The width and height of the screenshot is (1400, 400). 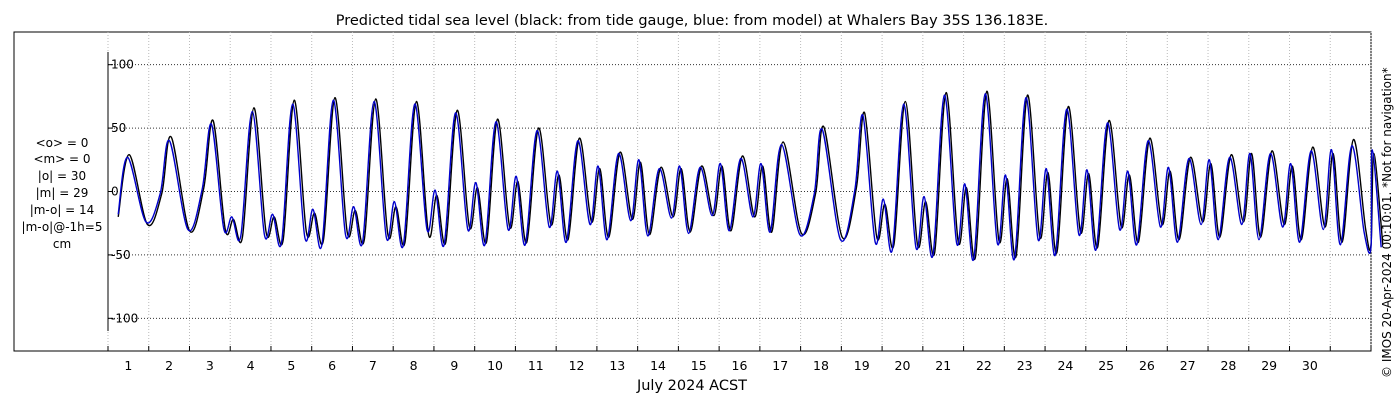 What do you see at coordinates (1147, 365) in the screenshot?
I see `x-tick-label: 26` at bounding box center [1147, 365].